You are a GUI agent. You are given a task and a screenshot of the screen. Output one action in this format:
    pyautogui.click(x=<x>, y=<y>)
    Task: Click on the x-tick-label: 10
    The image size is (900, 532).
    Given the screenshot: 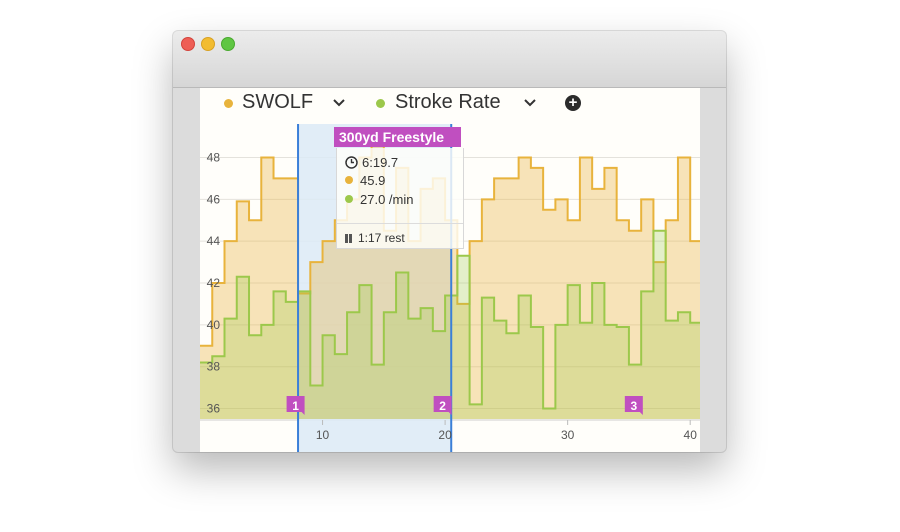 What is the action you would take?
    pyautogui.click(x=323, y=435)
    